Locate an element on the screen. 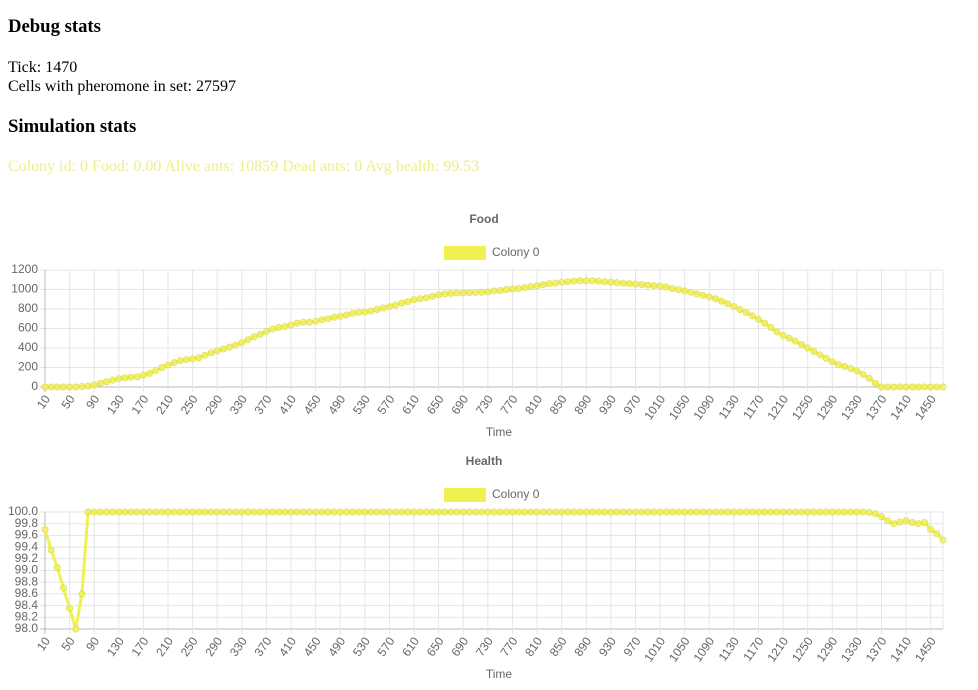 This screenshot has width=978, height=690. x-tick-label: 1370 is located at coordinates (876, 649).